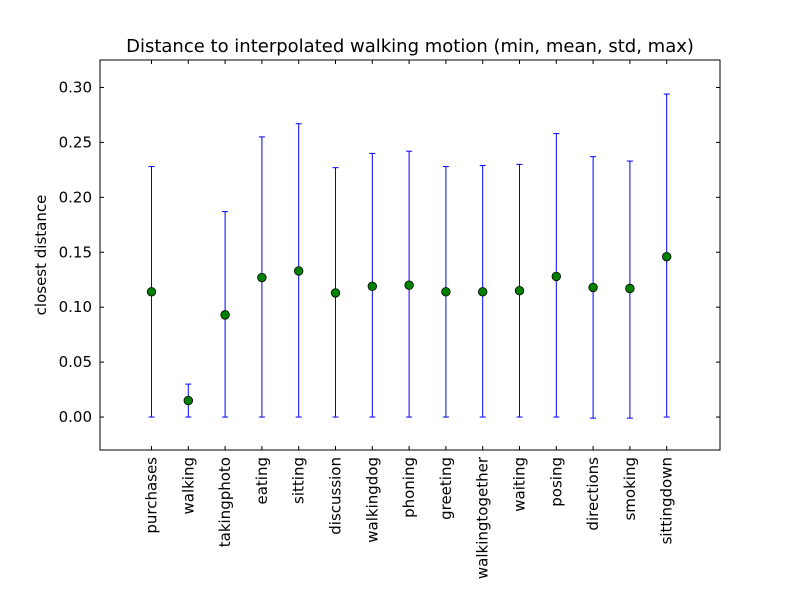 This screenshot has width=800, height=604. I want to click on x-tick-label: eating, so click(262, 481).